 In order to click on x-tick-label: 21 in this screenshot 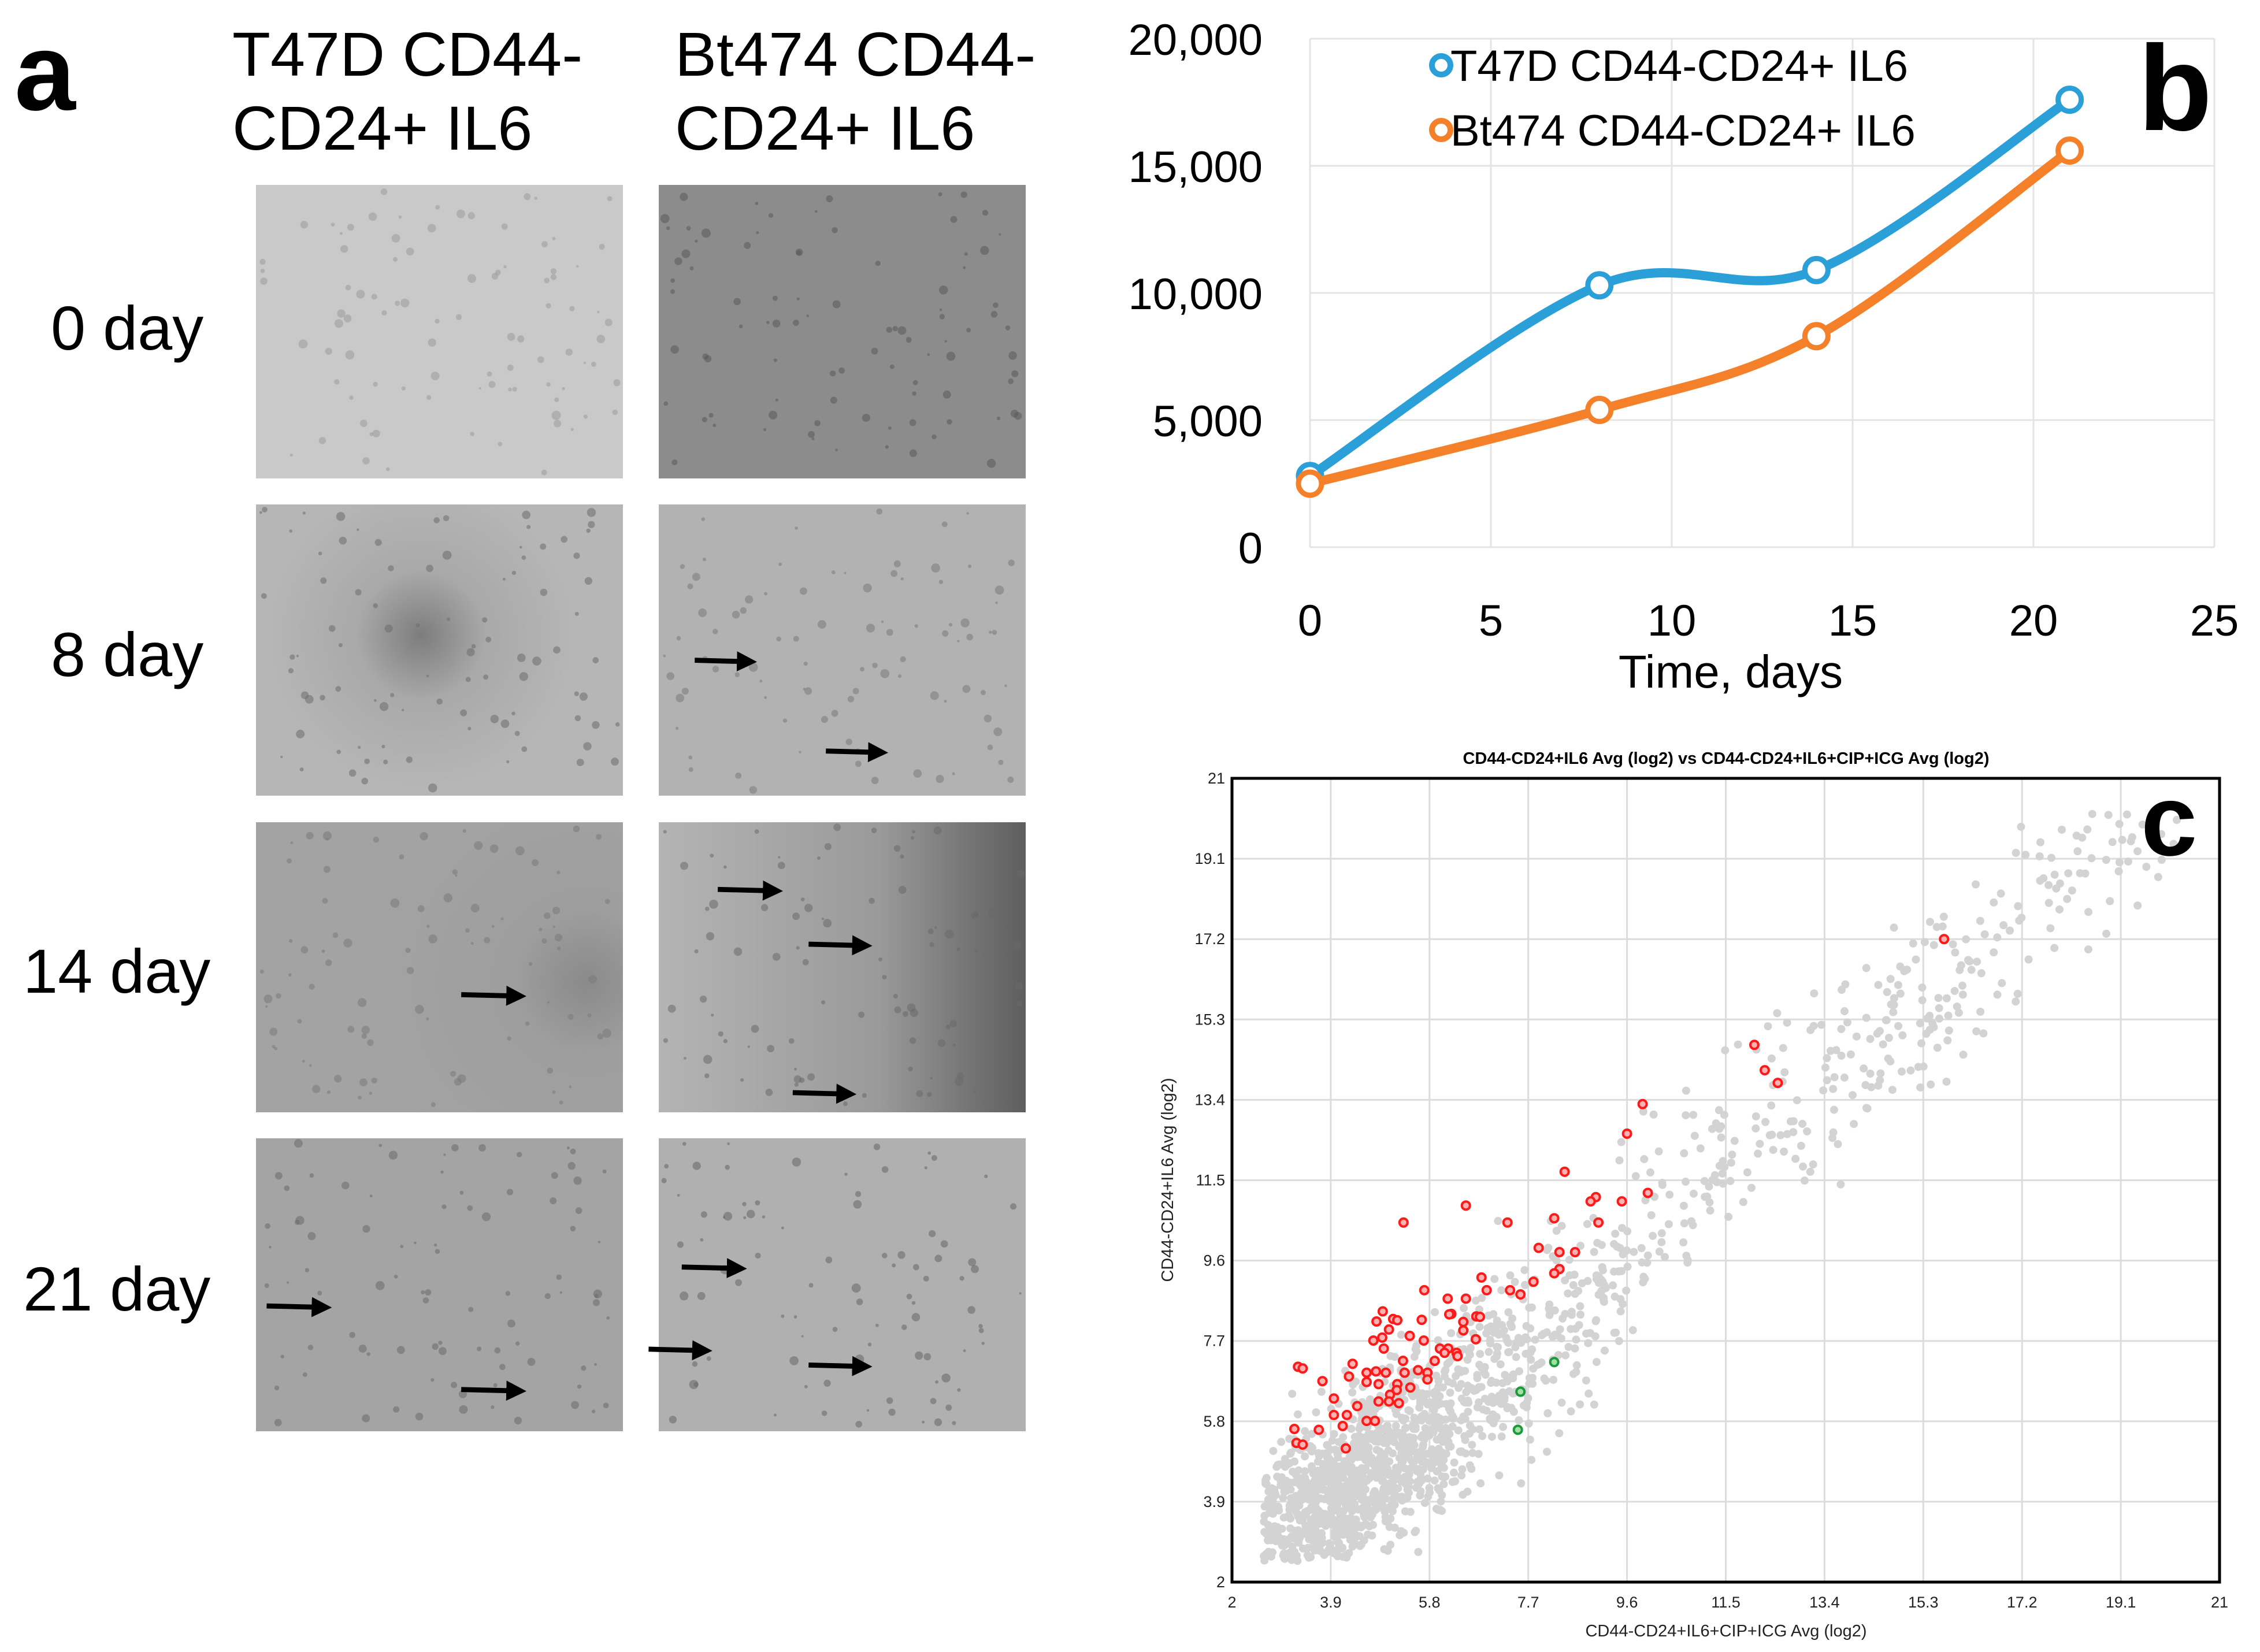, I will do `click(2219, 1602)`.